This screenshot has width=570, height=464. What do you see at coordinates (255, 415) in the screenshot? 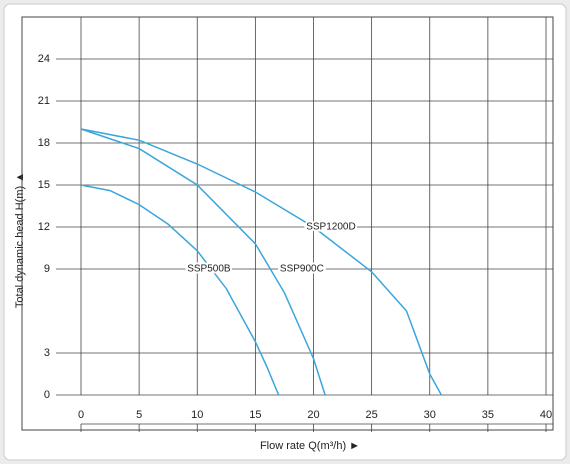
I see `x-tick-label: 15` at bounding box center [255, 415].